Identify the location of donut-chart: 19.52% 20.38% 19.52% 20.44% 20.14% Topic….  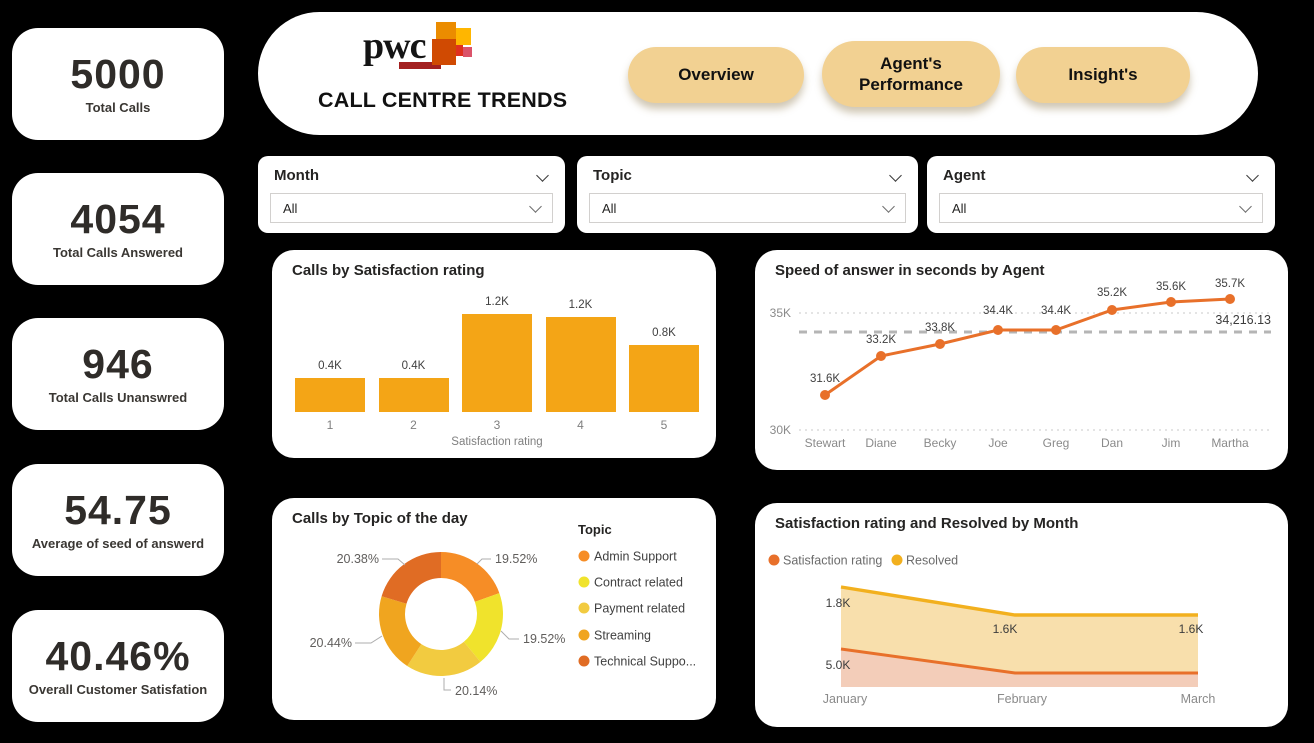
(503, 610).